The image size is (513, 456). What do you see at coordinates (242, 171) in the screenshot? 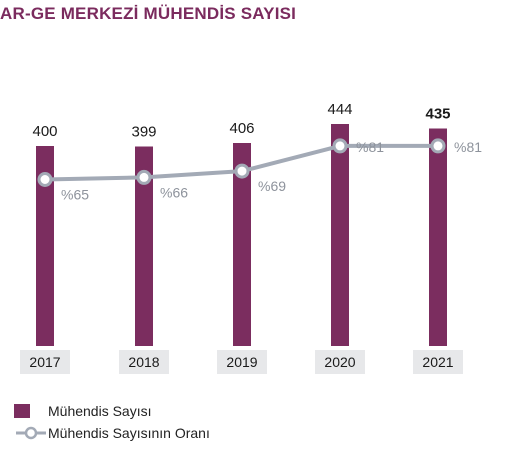
I see `ratio-point-2019` at bounding box center [242, 171].